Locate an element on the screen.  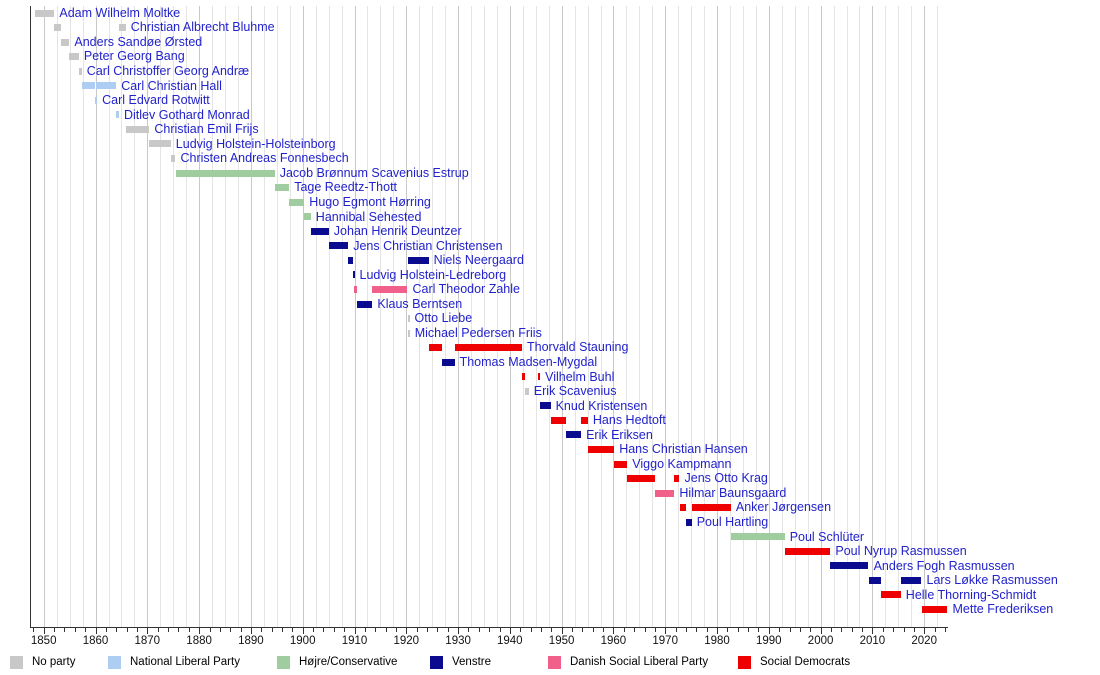
pm-name-label: Viggo Kampmann is located at coordinates (682, 463).